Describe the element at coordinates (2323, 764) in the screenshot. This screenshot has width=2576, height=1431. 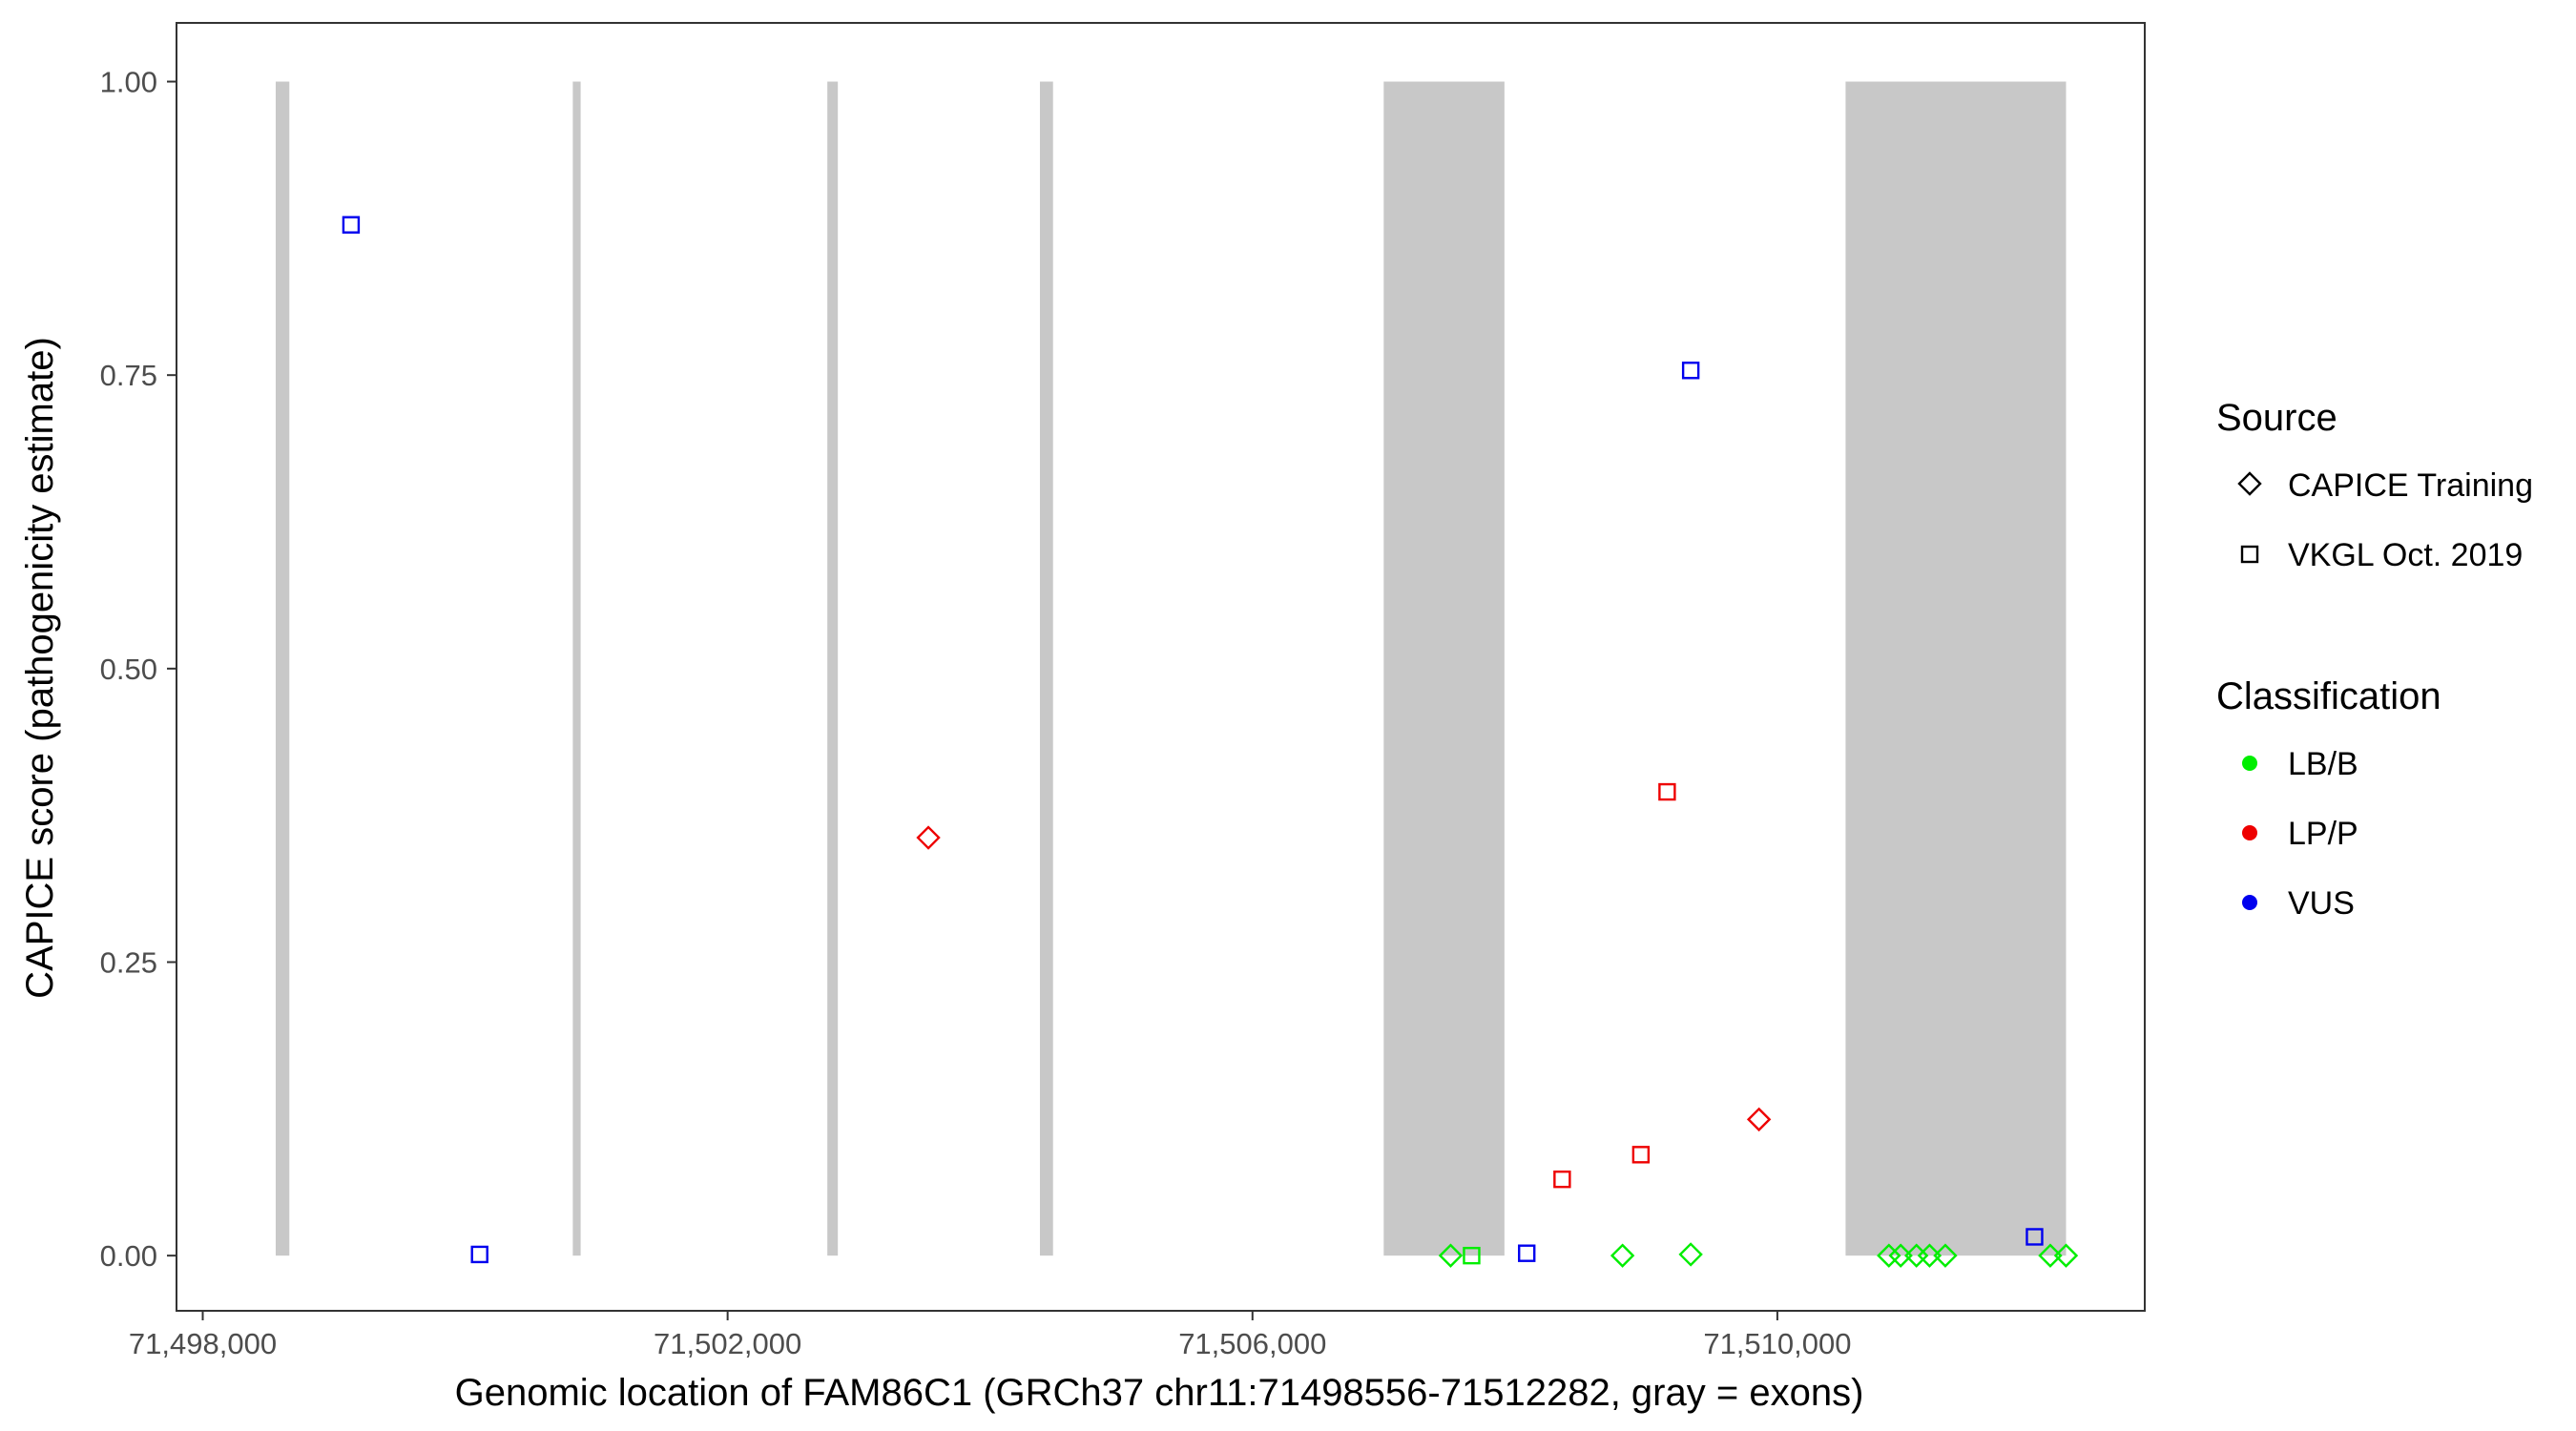
I see `legend-label-lbb: LB/B` at that location.